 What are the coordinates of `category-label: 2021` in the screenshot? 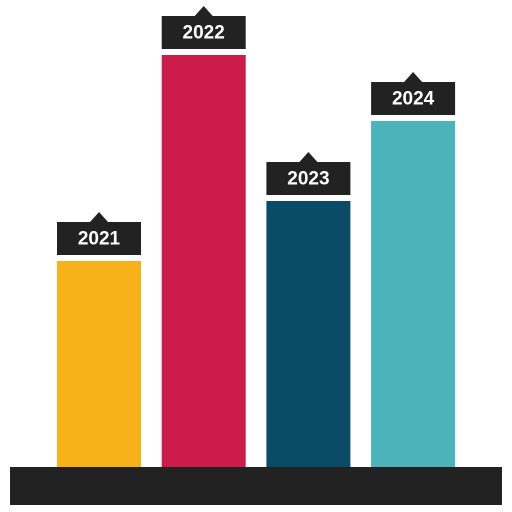 It's located at (99, 239).